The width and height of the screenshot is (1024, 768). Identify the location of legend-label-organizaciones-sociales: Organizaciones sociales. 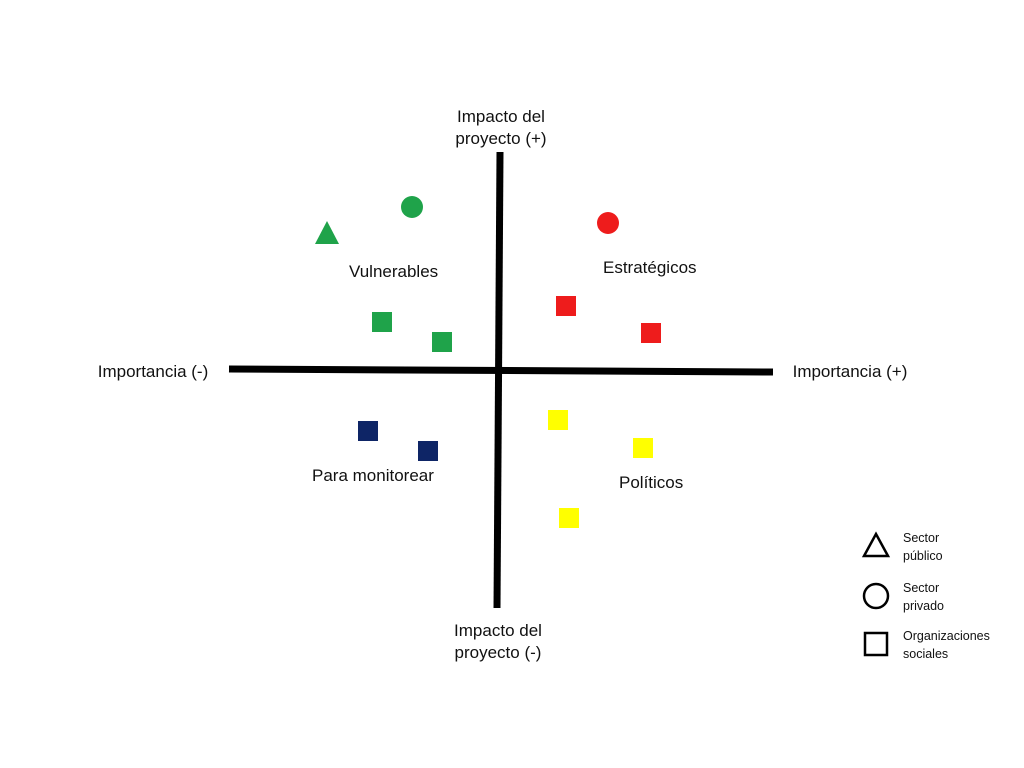
(946, 645).